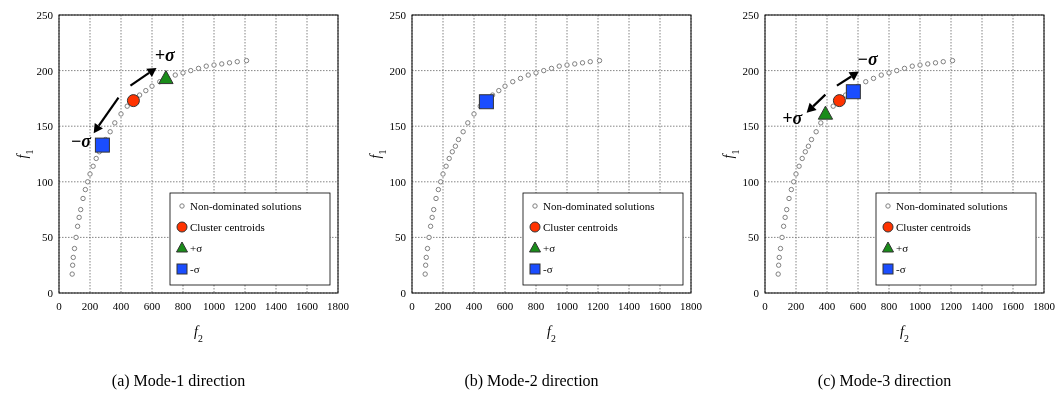  Describe the element at coordinates (531, 381) in the screenshot. I see `text: (b) Mode-2 direction` at that location.